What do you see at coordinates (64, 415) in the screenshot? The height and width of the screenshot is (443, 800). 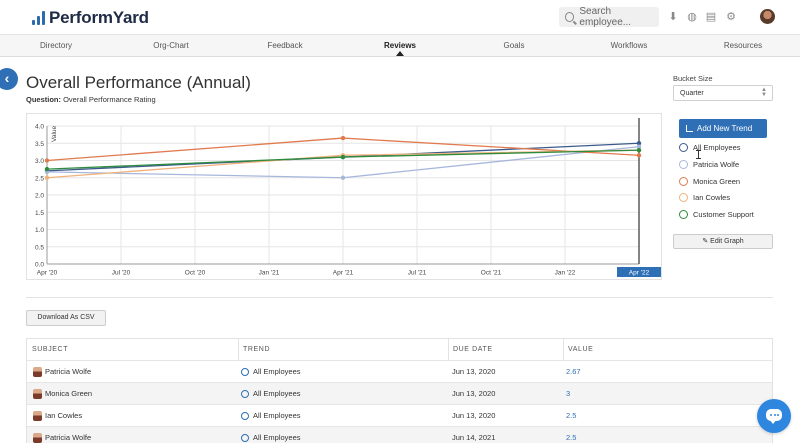 I see `subject-name: Ian Cowles` at bounding box center [64, 415].